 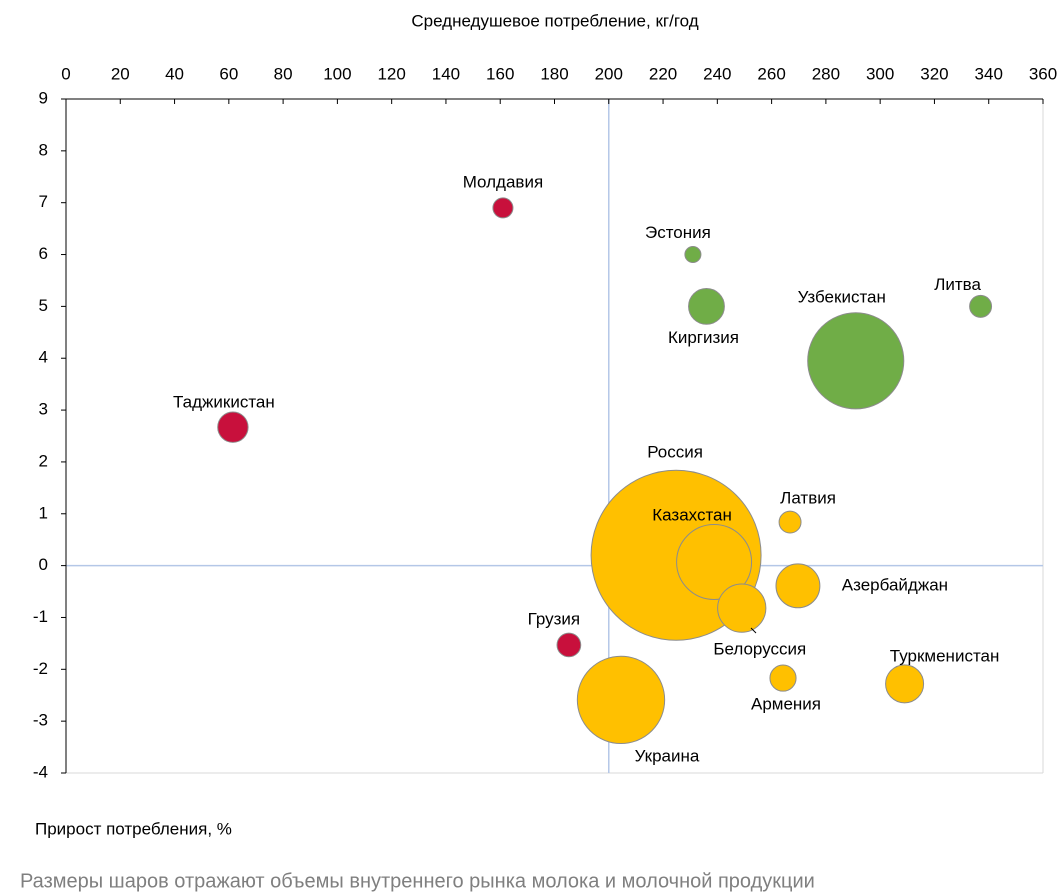 What do you see at coordinates (717, 73) in the screenshot?
I see `x-tick-label: 240` at bounding box center [717, 73].